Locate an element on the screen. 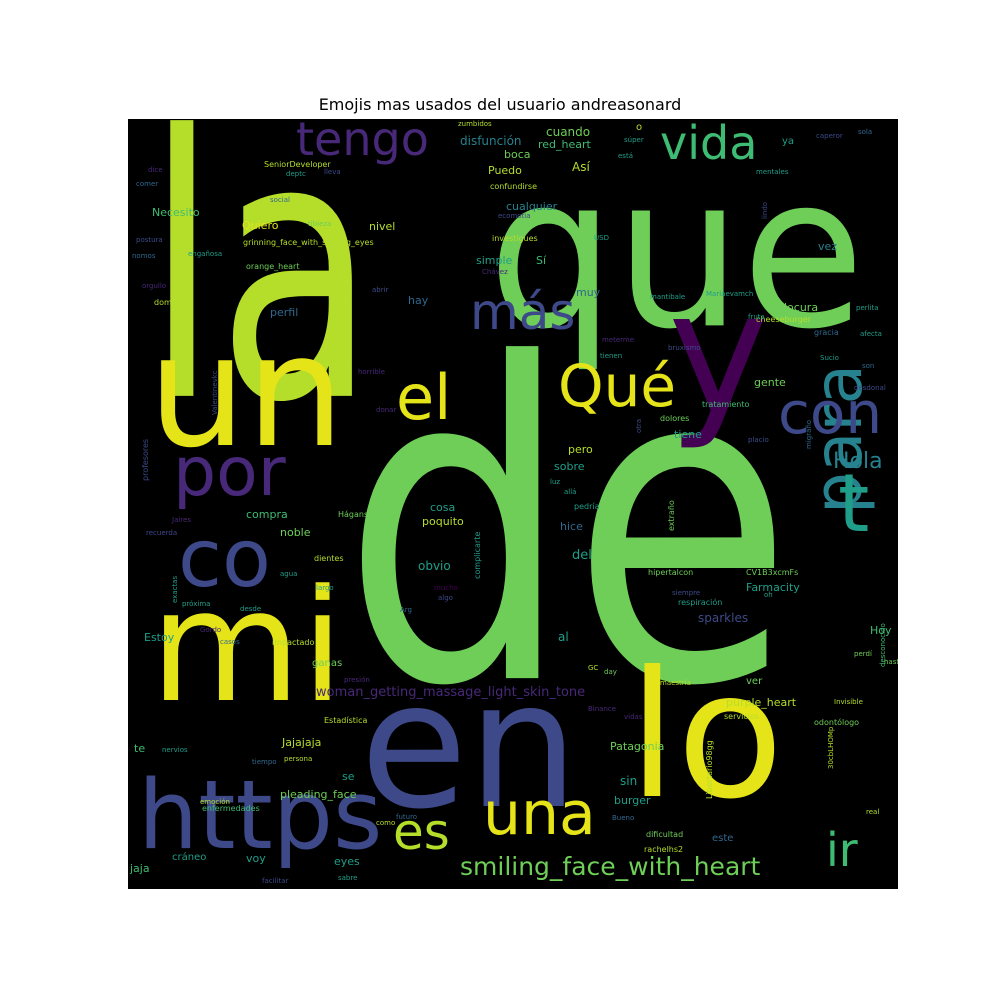  word-abrir: abrir is located at coordinates (380, 290).